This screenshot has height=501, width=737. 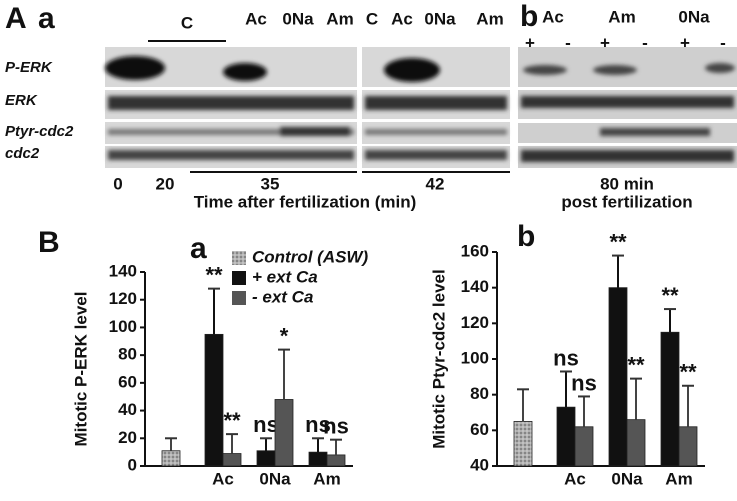 I want to click on row-label: cdc2, so click(x=22, y=153).